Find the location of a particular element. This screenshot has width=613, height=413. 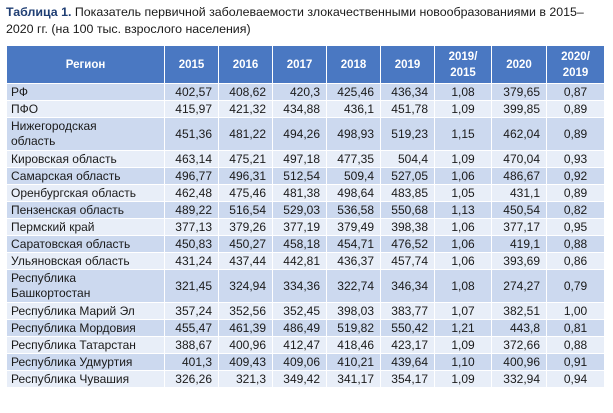

value-cell: 476,52 is located at coordinates (407, 244).